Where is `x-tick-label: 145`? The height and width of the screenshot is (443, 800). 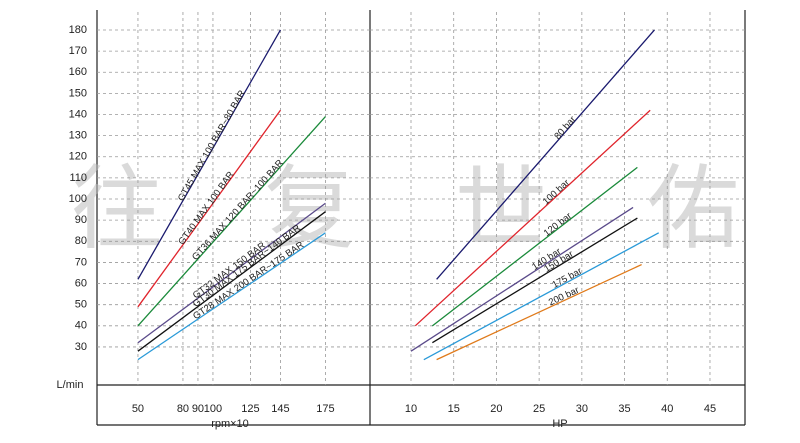 x-tick-label: 145 is located at coordinates (280, 409).